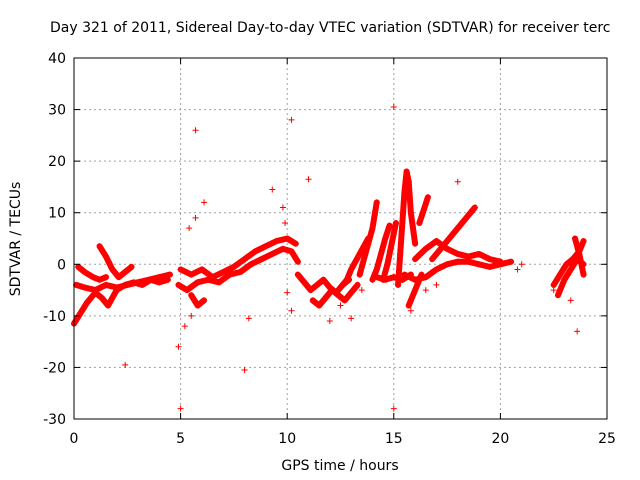  Describe the element at coordinates (394, 439) in the screenshot. I see `x-tick-label: 15` at that location.